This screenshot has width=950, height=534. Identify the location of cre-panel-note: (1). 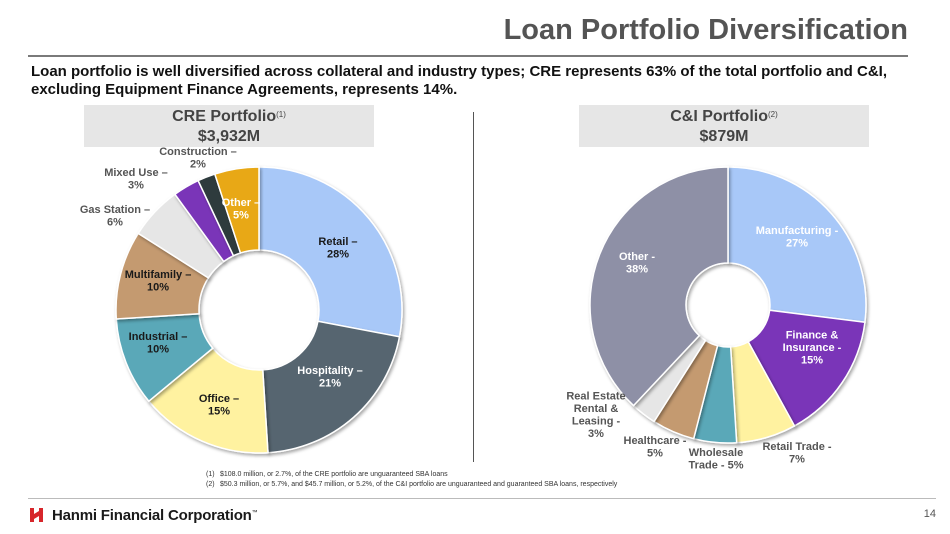
(281, 114).